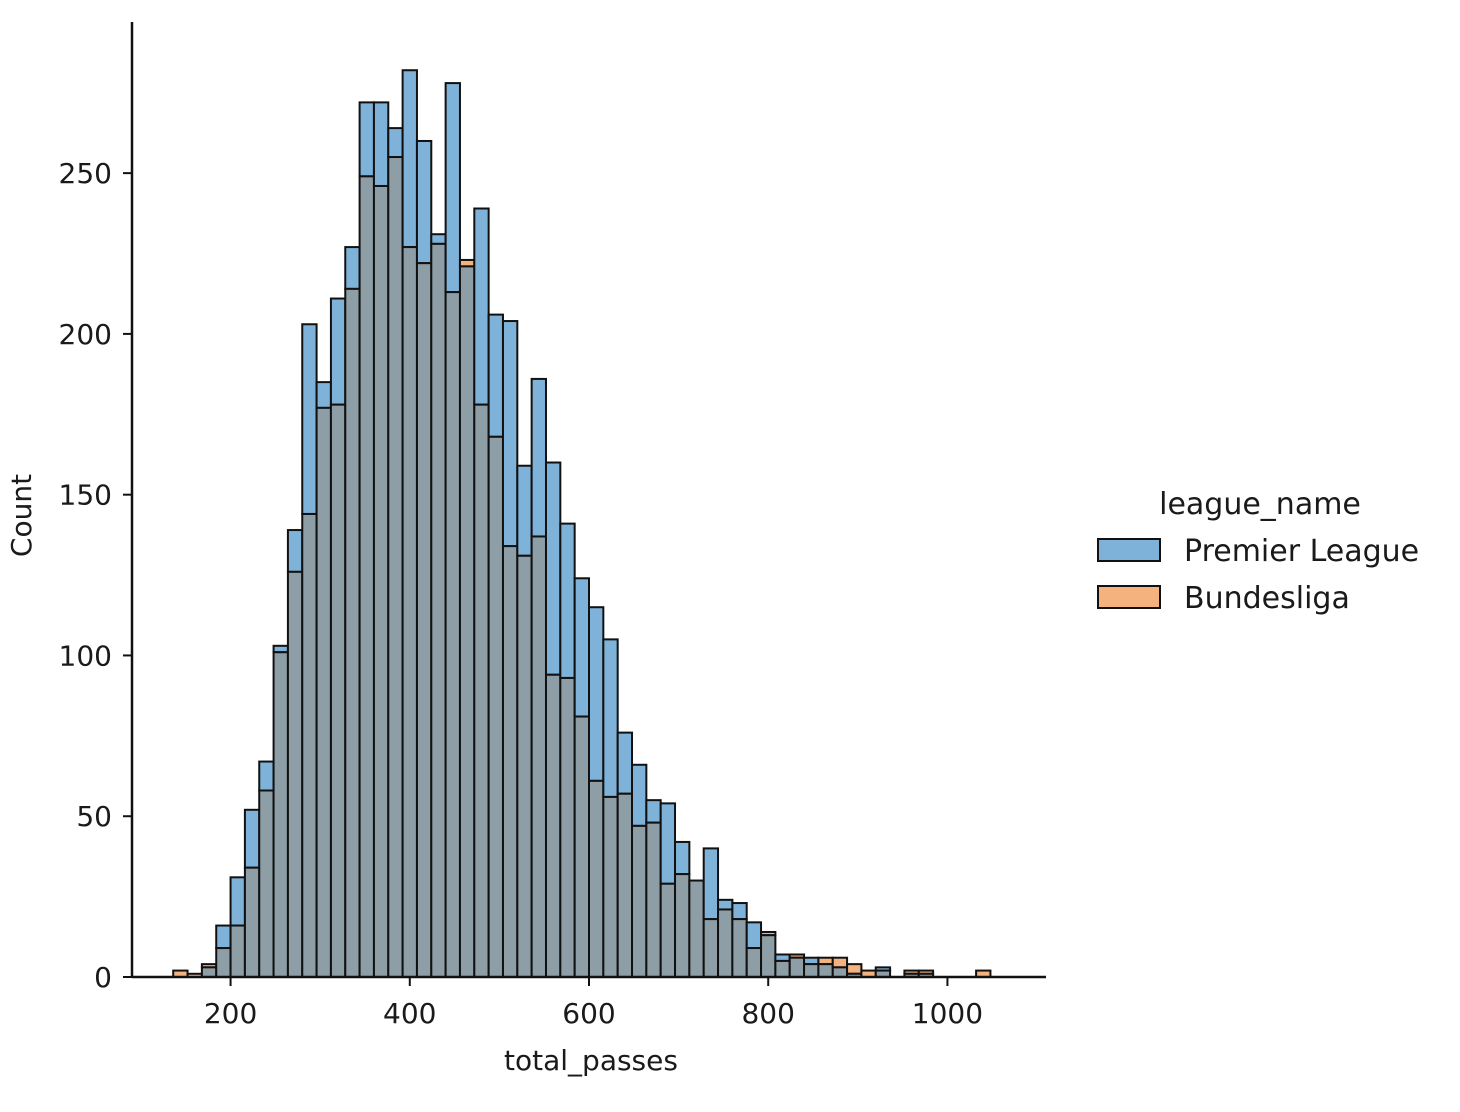  I want to click on y-tick-label: 250, so click(85, 173).